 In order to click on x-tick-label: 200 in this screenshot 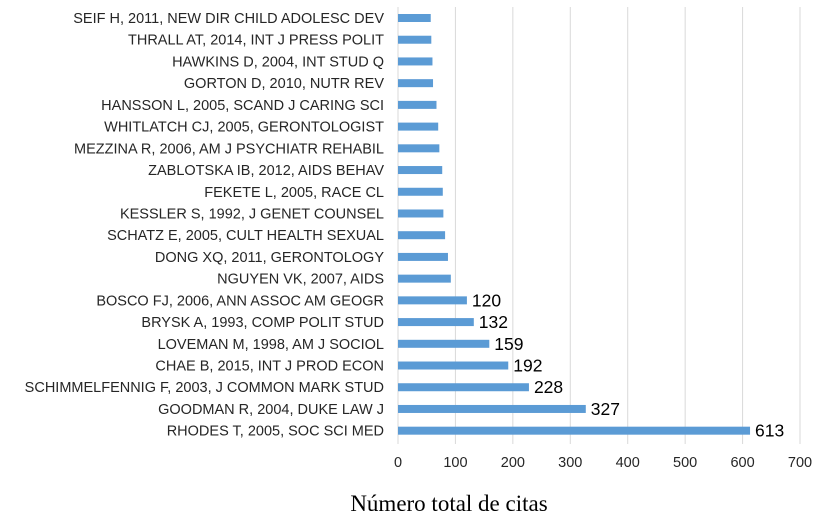, I will do `click(513, 463)`.